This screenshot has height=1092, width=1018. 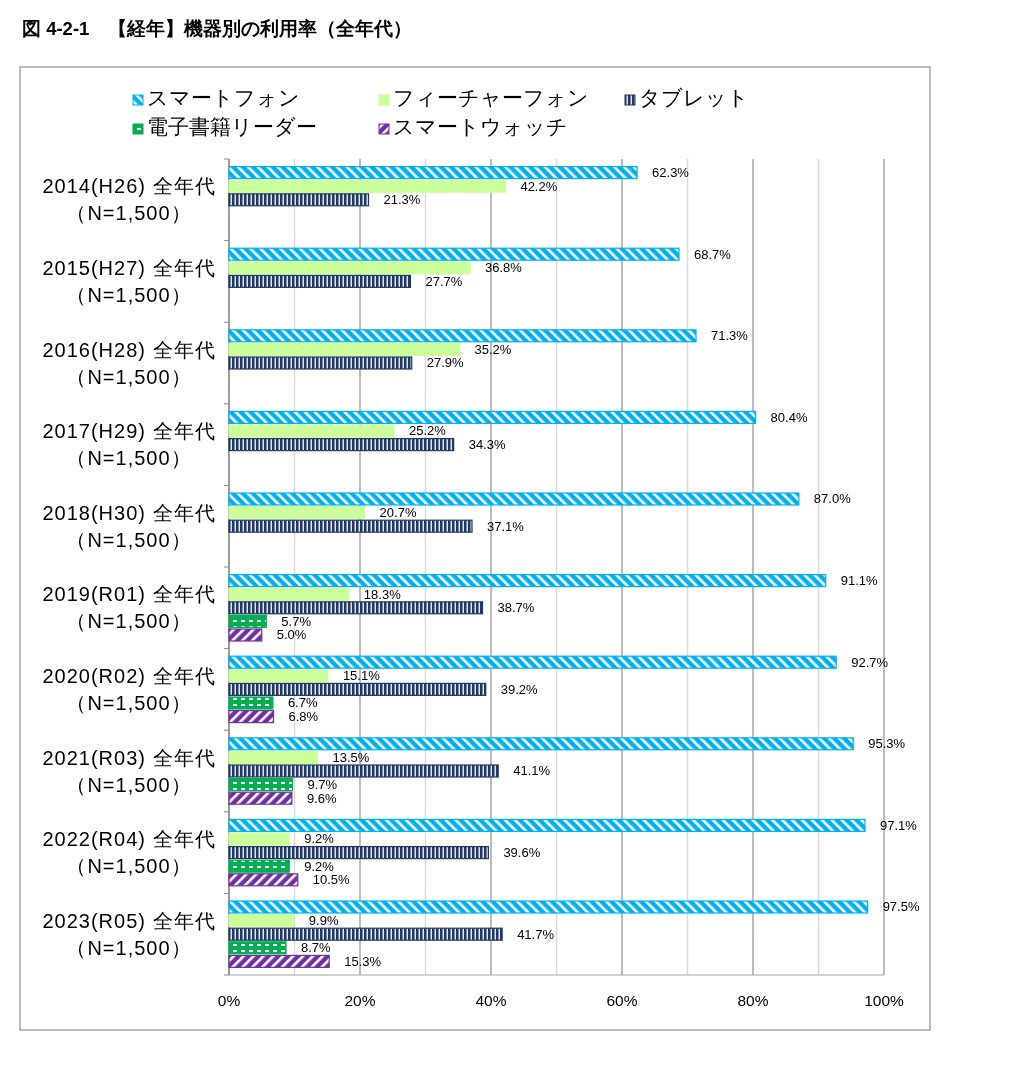 What do you see at coordinates (129, 771) in the screenshot?
I see `y-tick-label: 2021(R03) 全年代（N=1,500）` at bounding box center [129, 771].